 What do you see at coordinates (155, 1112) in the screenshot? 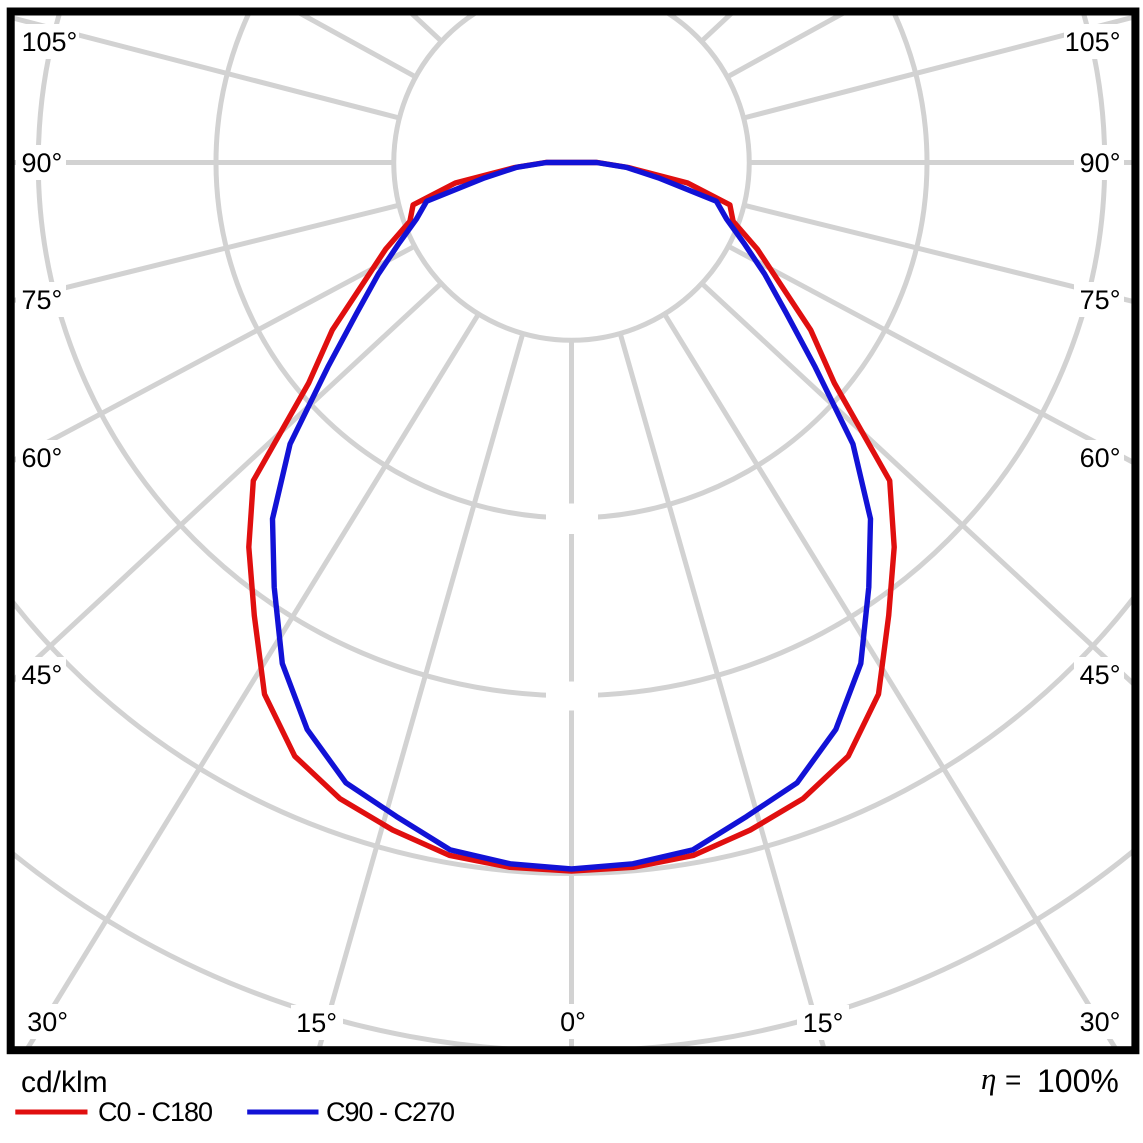
I see `svg-text: C0 - C180` at bounding box center [155, 1112].